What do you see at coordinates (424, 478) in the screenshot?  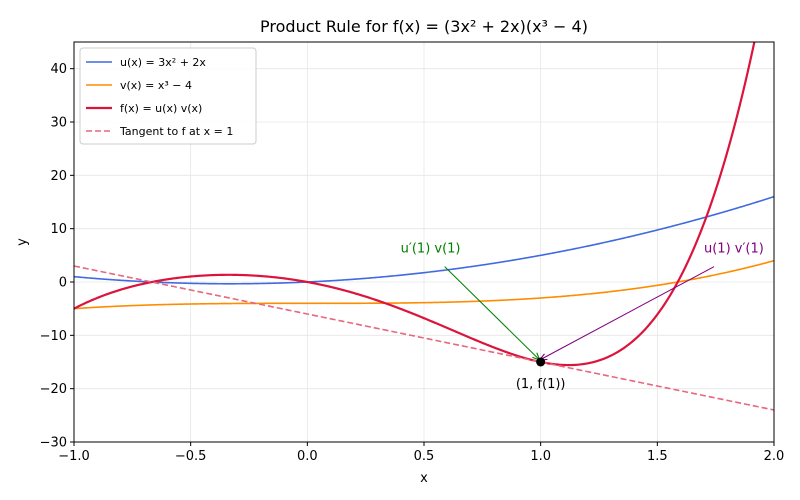 I see `x-axis-label: x` at bounding box center [424, 478].